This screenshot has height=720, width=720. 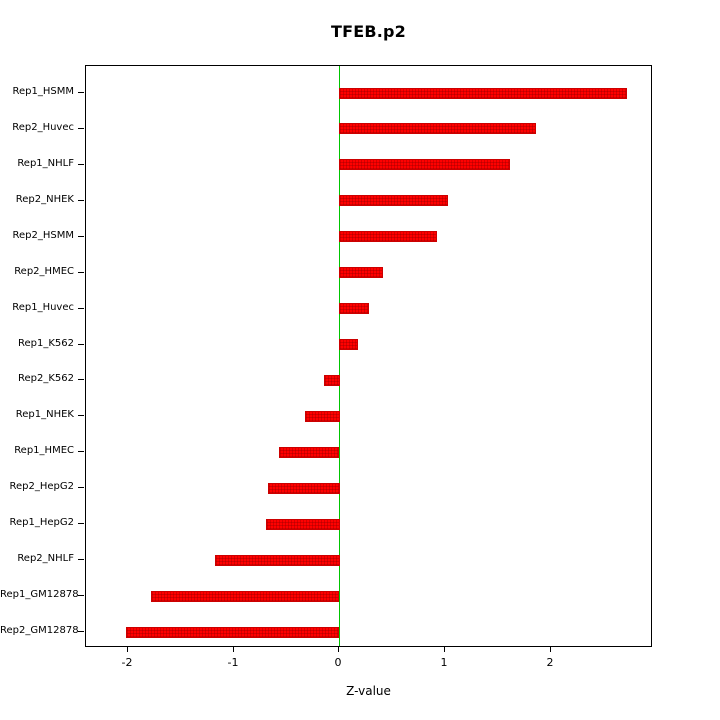 What do you see at coordinates (368, 31) in the screenshot?
I see `chart-title: TFEB.p2` at bounding box center [368, 31].